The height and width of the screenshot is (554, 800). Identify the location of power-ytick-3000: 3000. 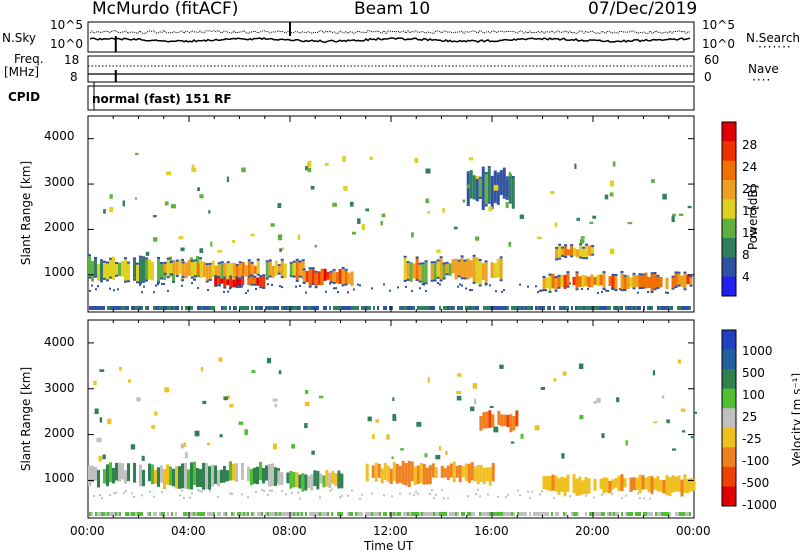
(59, 182).